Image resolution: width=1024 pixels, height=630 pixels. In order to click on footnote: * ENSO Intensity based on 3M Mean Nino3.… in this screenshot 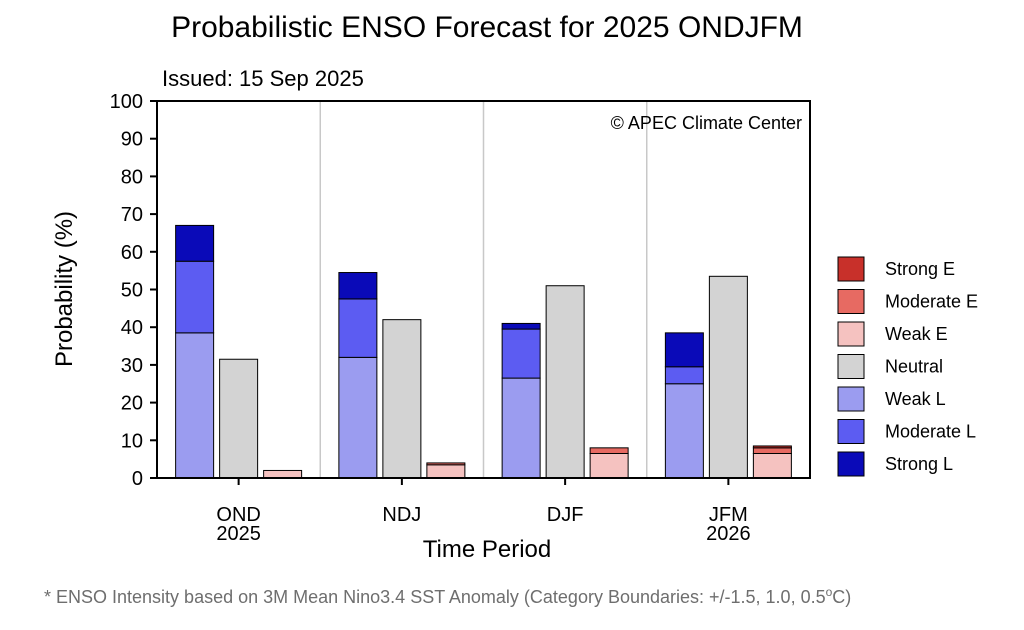, I will do `click(447, 596)`.